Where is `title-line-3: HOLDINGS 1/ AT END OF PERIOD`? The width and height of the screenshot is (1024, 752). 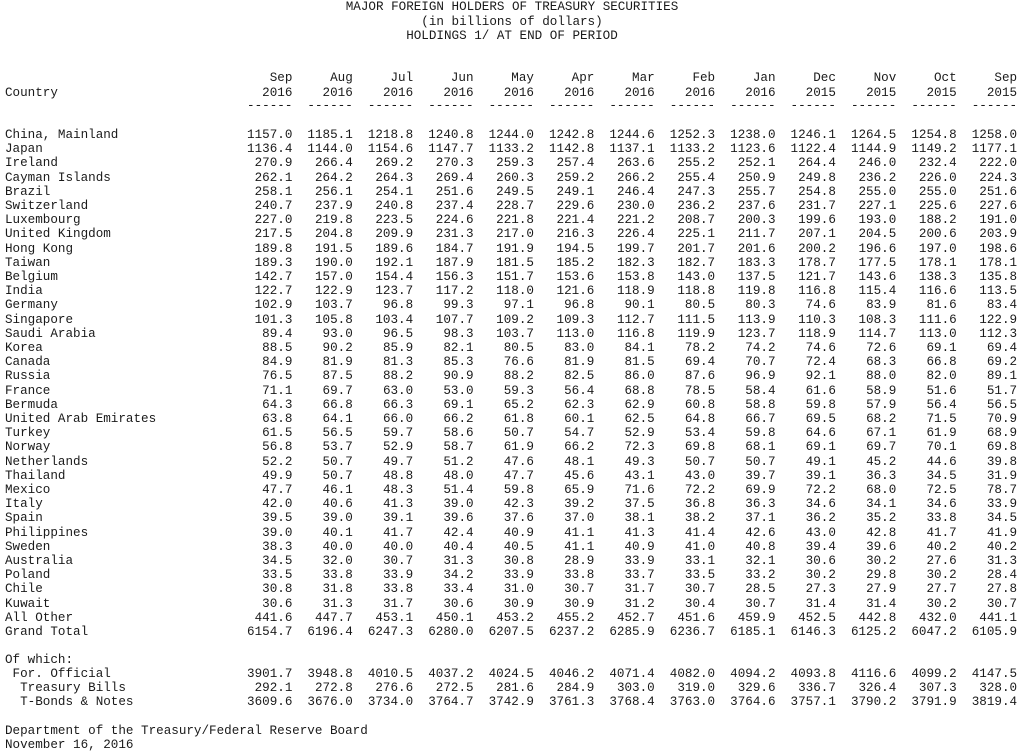
title-line-3: HOLDINGS 1/ AT END OF PERIOD is located at coordinates (512, 36).